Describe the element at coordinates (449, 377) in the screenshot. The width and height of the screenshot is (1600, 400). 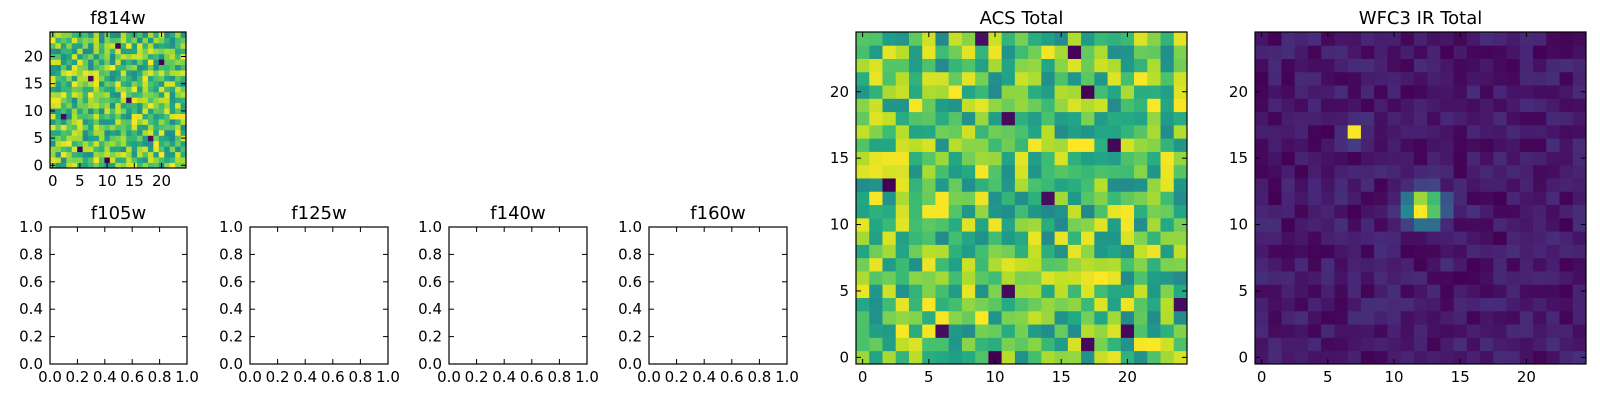
I see `x-tick-label: 0.0` at that location.